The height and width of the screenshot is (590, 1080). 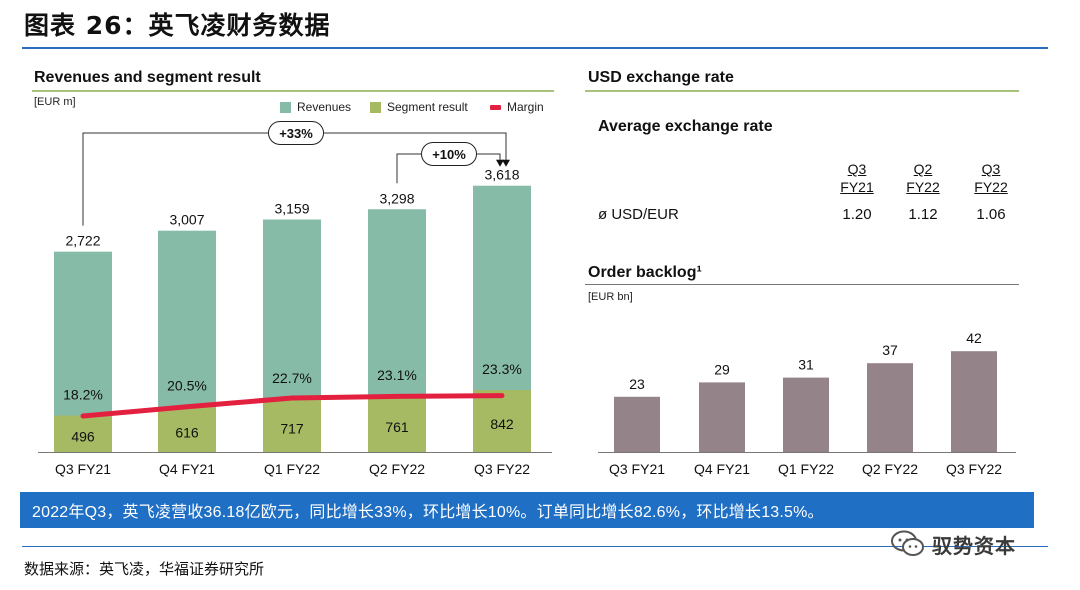 I want to click on margin-line, so click(x=292, y=406).